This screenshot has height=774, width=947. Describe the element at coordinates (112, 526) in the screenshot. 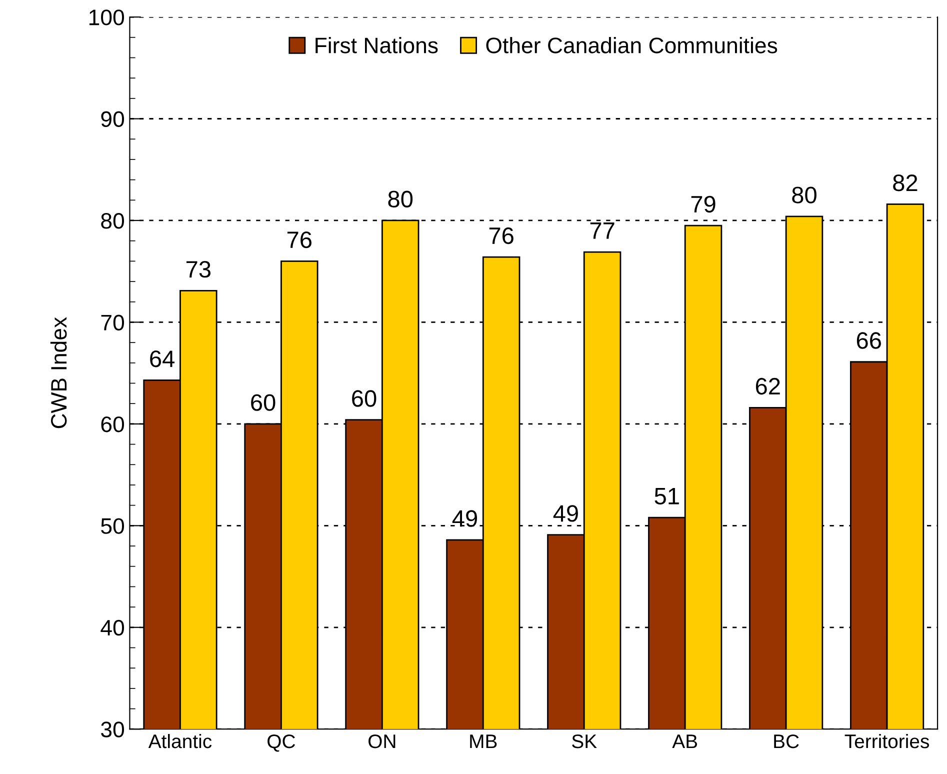

I see `y-tick-label: 50` at that location.